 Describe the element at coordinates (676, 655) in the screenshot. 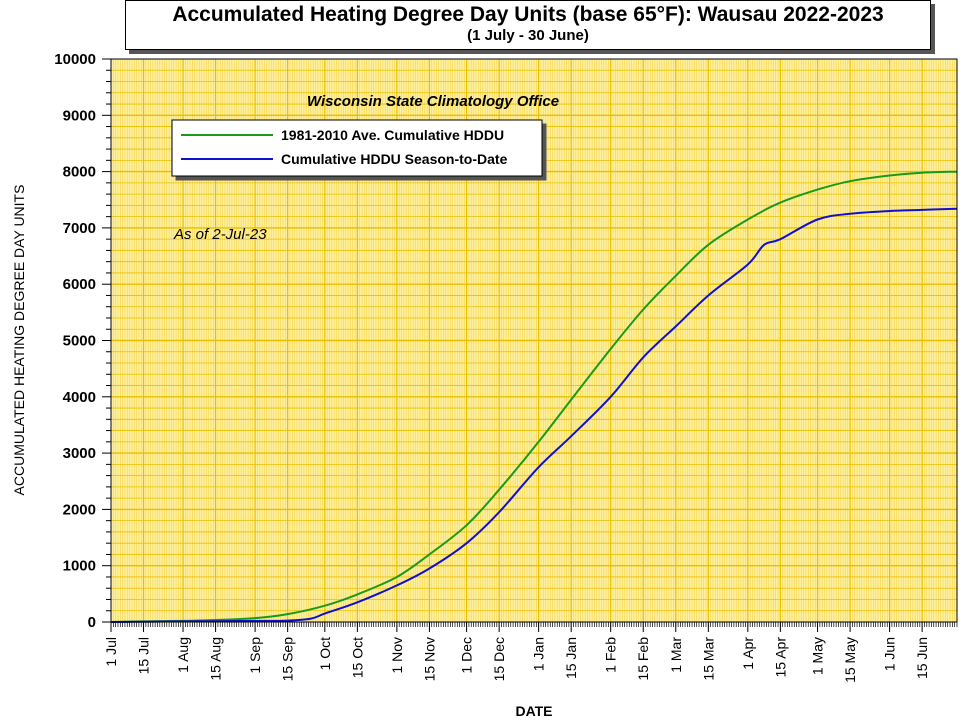

I see `x-tick-label: 1 Mar` at that location.